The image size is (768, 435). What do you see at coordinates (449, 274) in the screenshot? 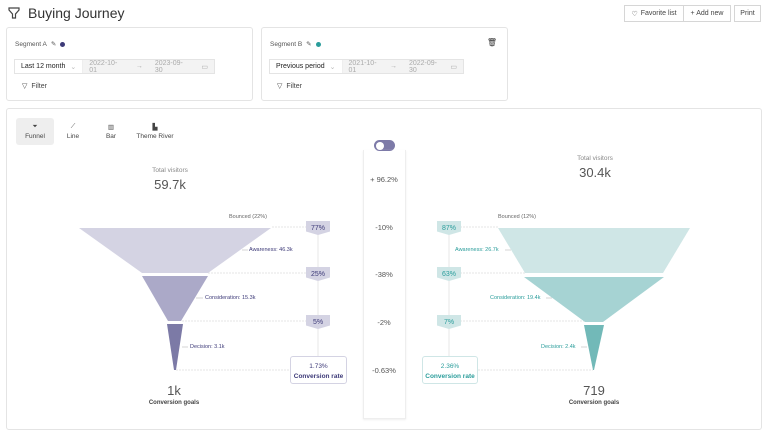
I see `rate-badge-b: 63%` at bounding box center [449, 274].